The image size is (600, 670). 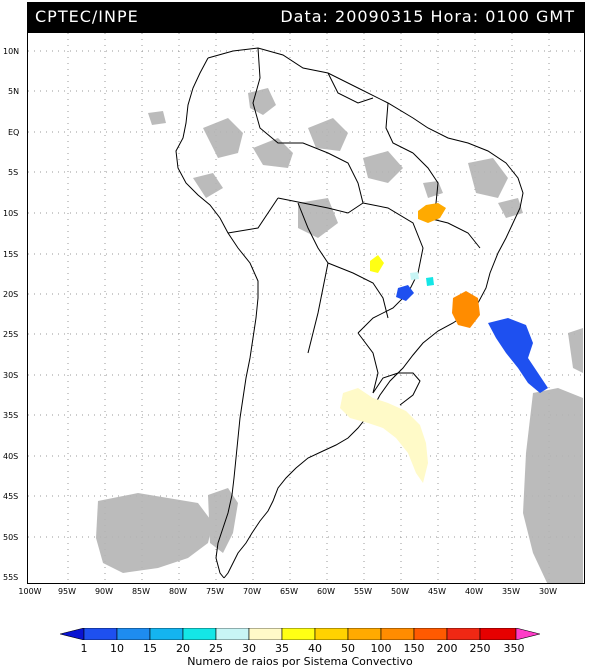 I want to click on colorbar-label: 1, so click(x=84, y=648).